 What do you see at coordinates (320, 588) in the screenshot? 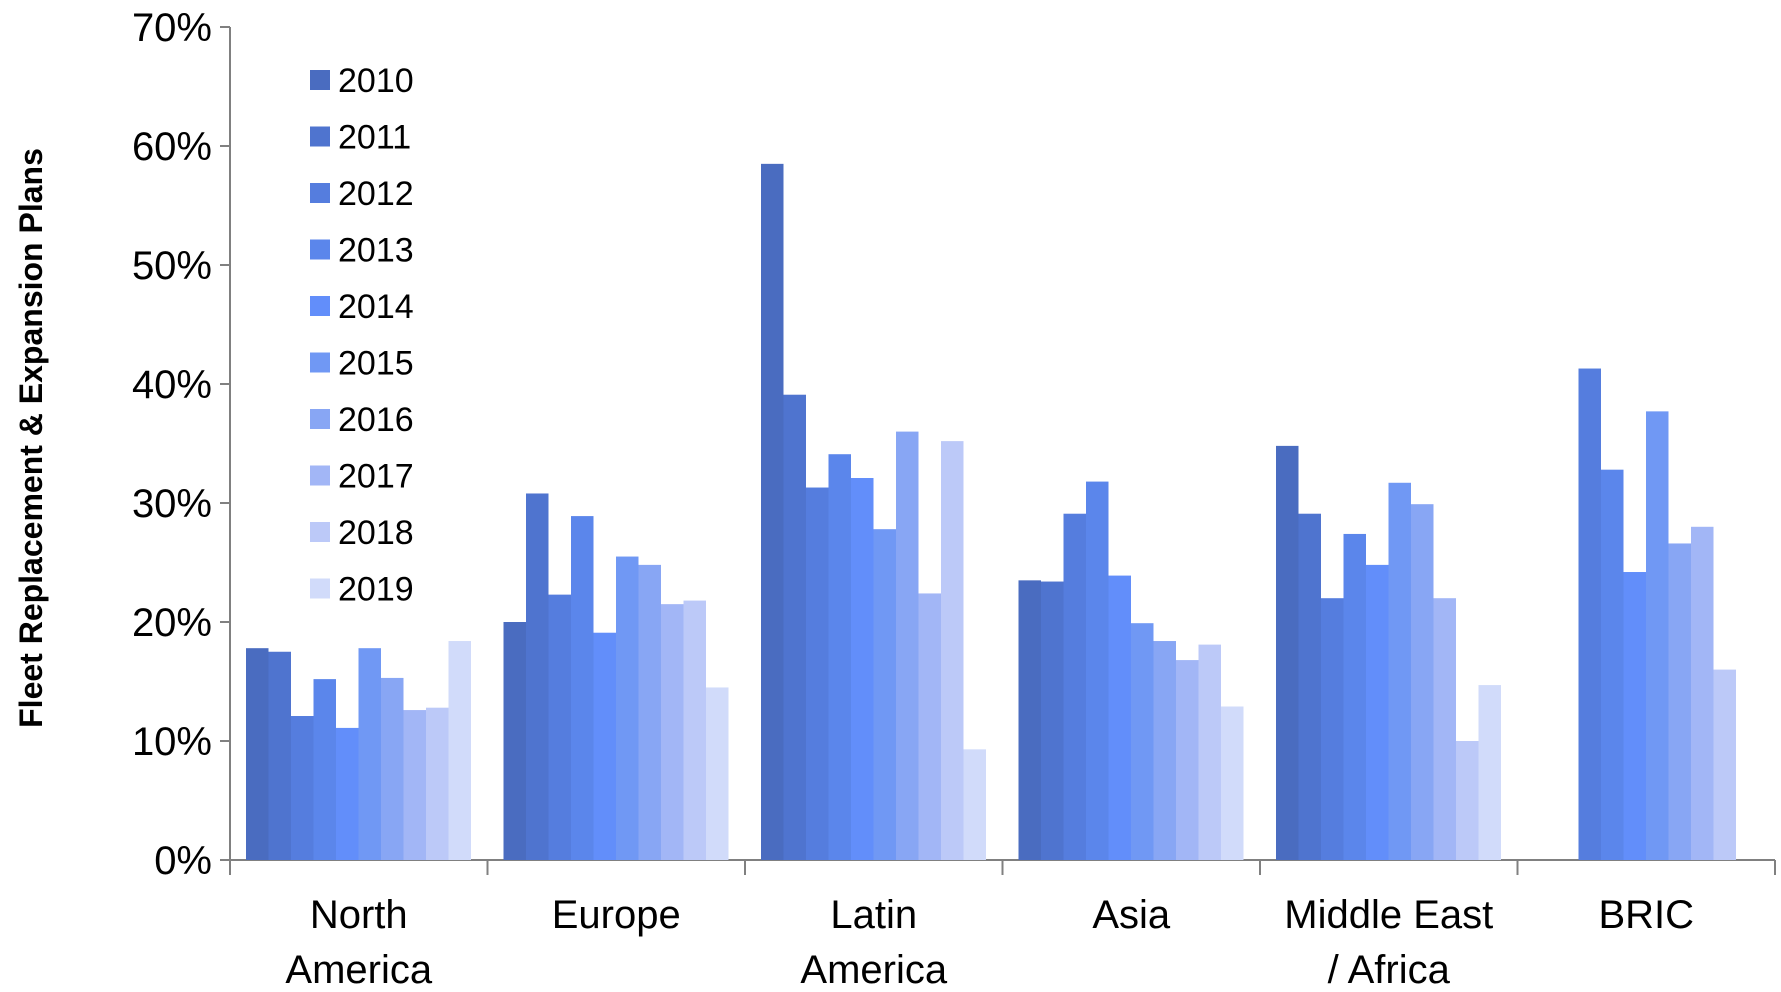
I see `legend-swatch-2019` at bounding box center [320, 588].